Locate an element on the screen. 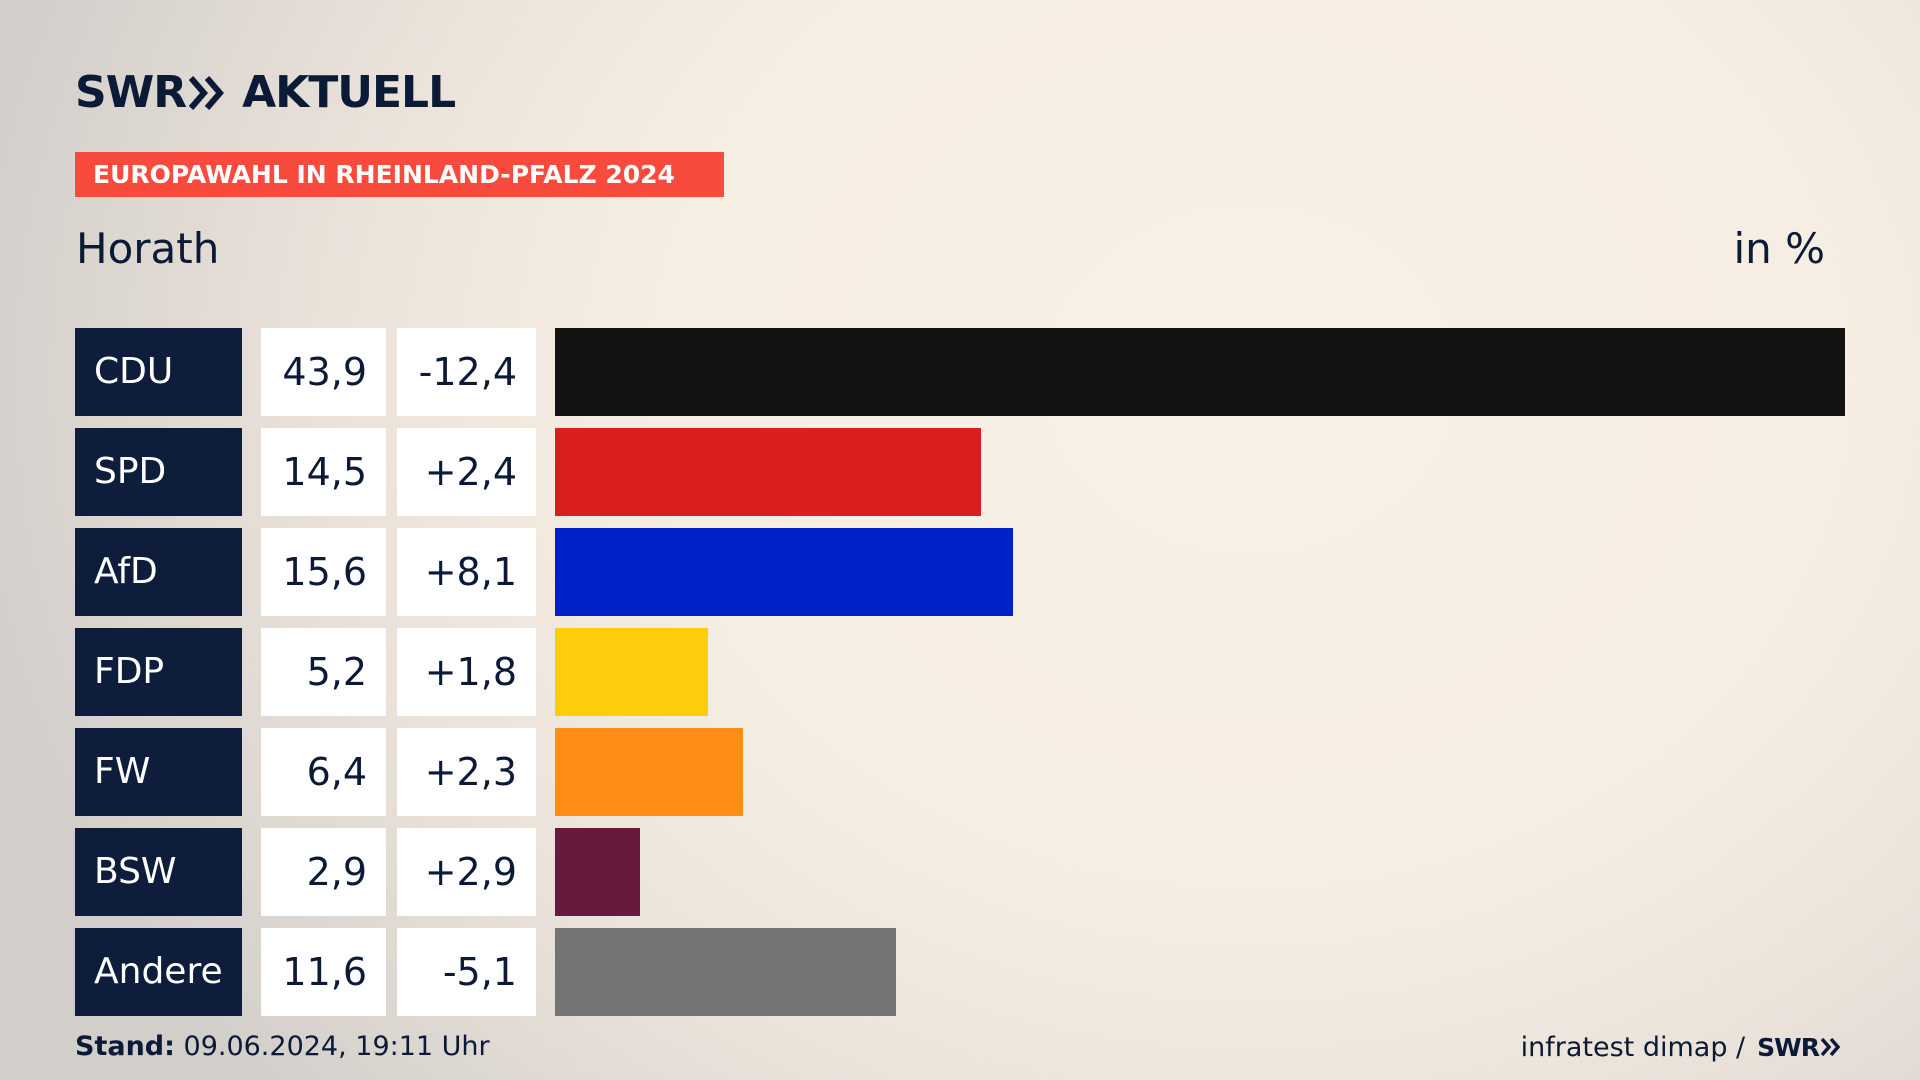 The image size is (1920, 1080). vote-share-label: 15,6 is located at coordinates (323, 572).